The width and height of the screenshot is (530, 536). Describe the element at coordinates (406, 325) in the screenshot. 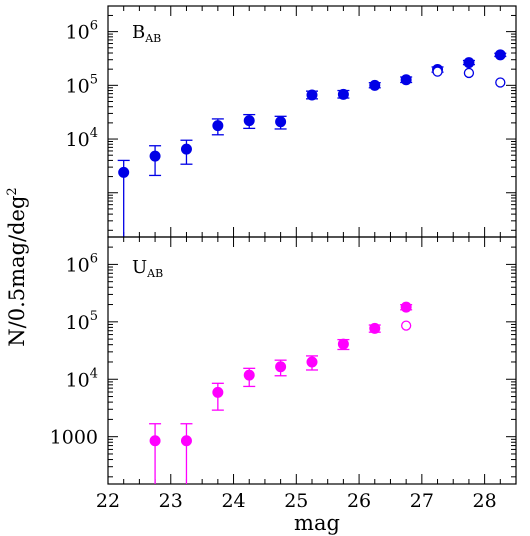

I see `open-data-point-u` at that location.